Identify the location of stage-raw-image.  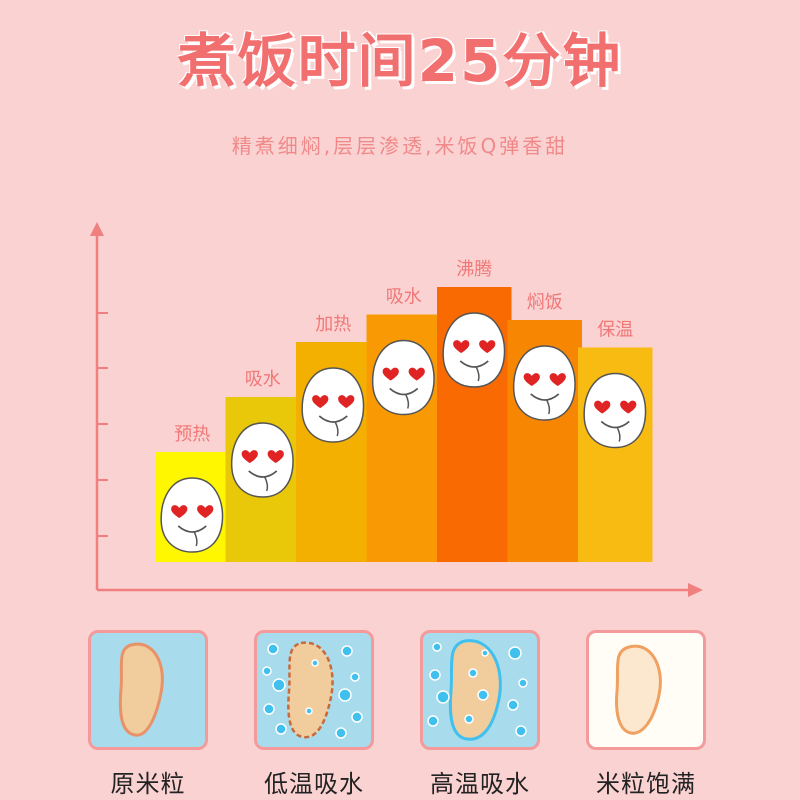
(148, 690).